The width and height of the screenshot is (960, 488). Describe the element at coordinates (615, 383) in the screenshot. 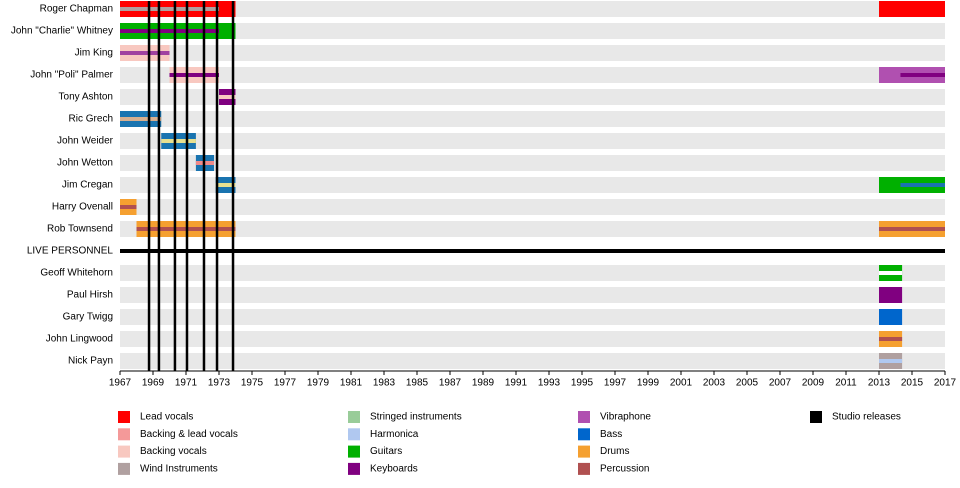

I see `x-tick-label: 1997` at that location.